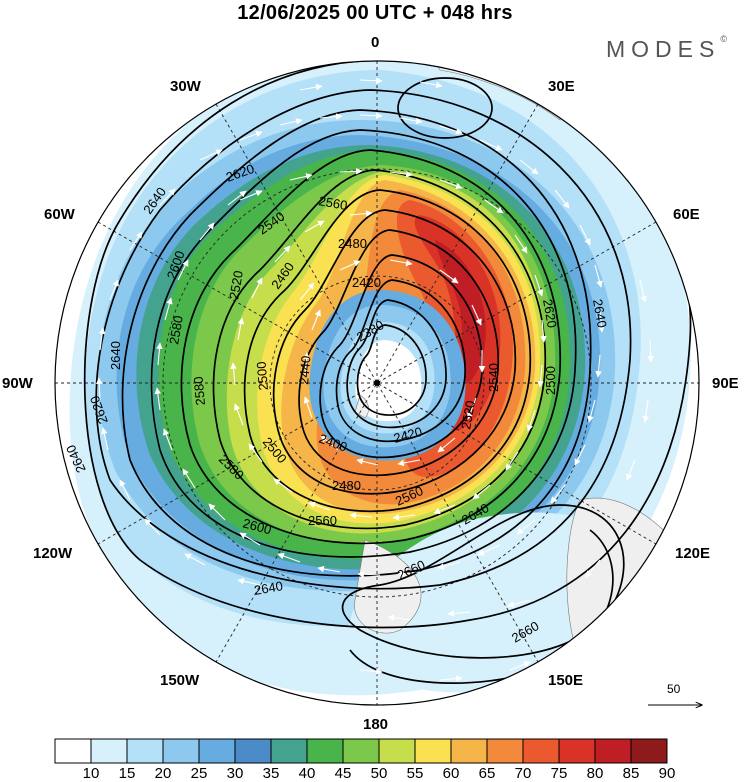  I want to click on lon-label-120e: 120E, so click(693, 553).